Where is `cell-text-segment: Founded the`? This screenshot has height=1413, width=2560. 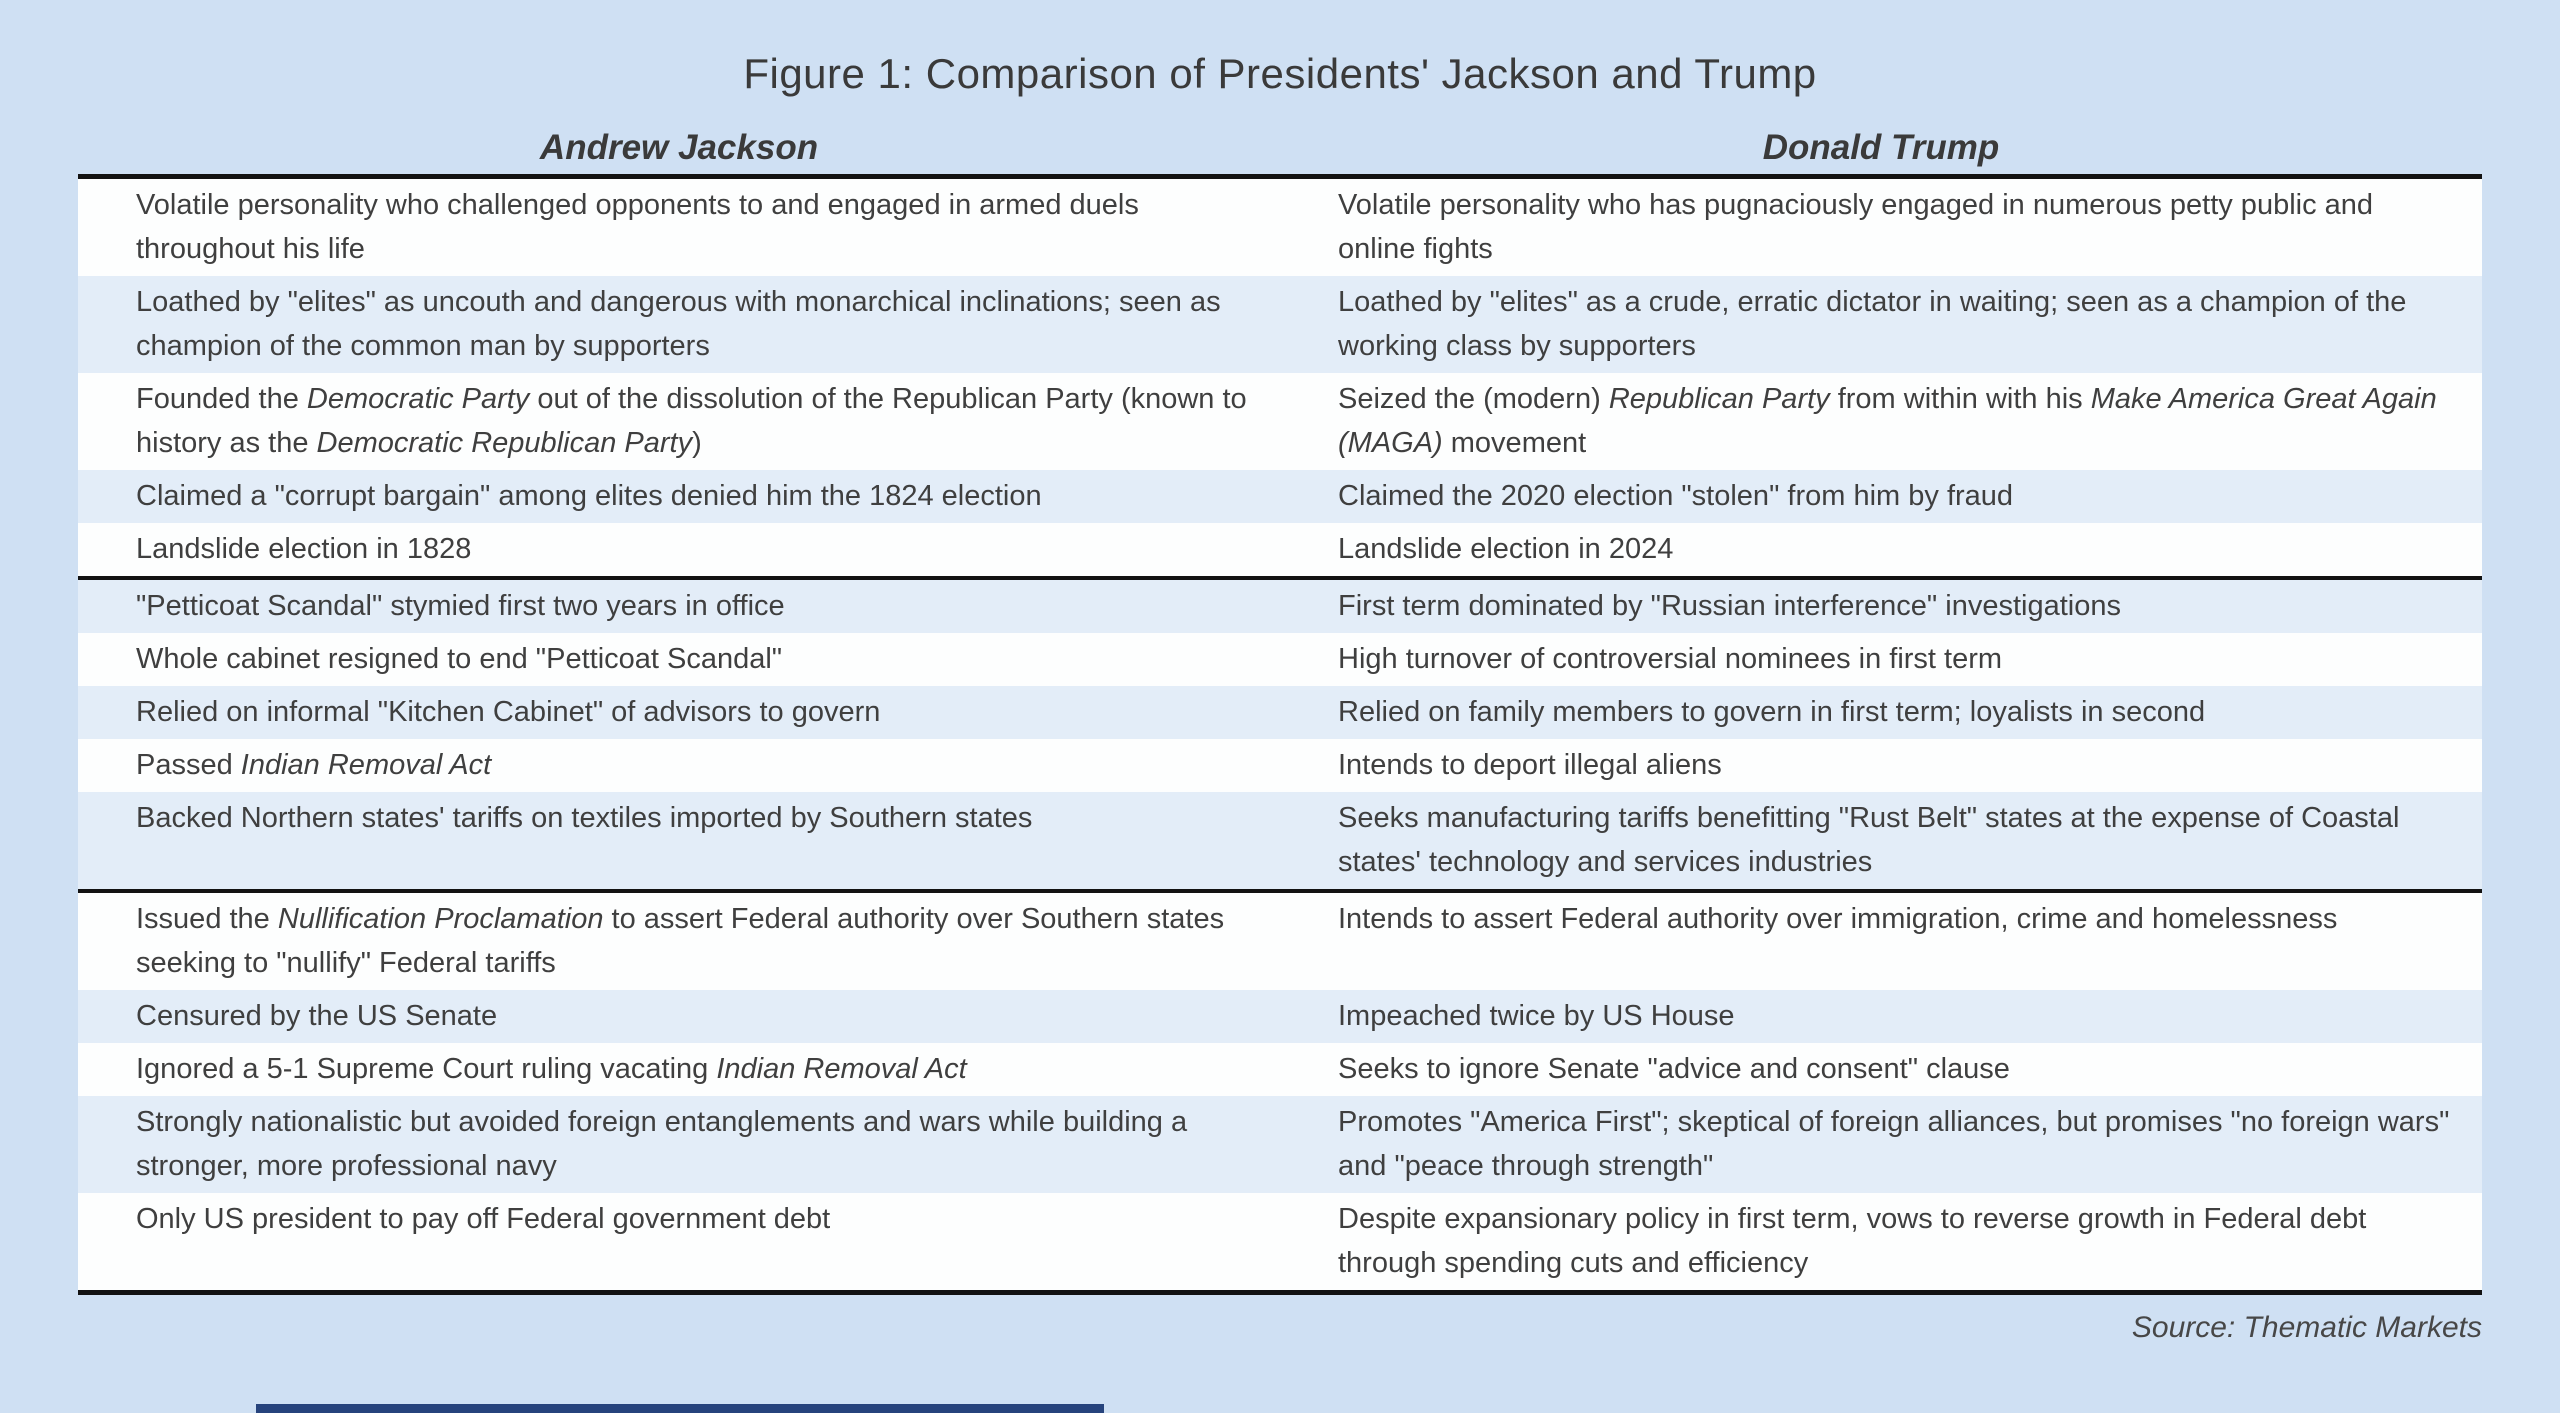
cell-text-segment: Founded the is located at coordinates (221, 399).